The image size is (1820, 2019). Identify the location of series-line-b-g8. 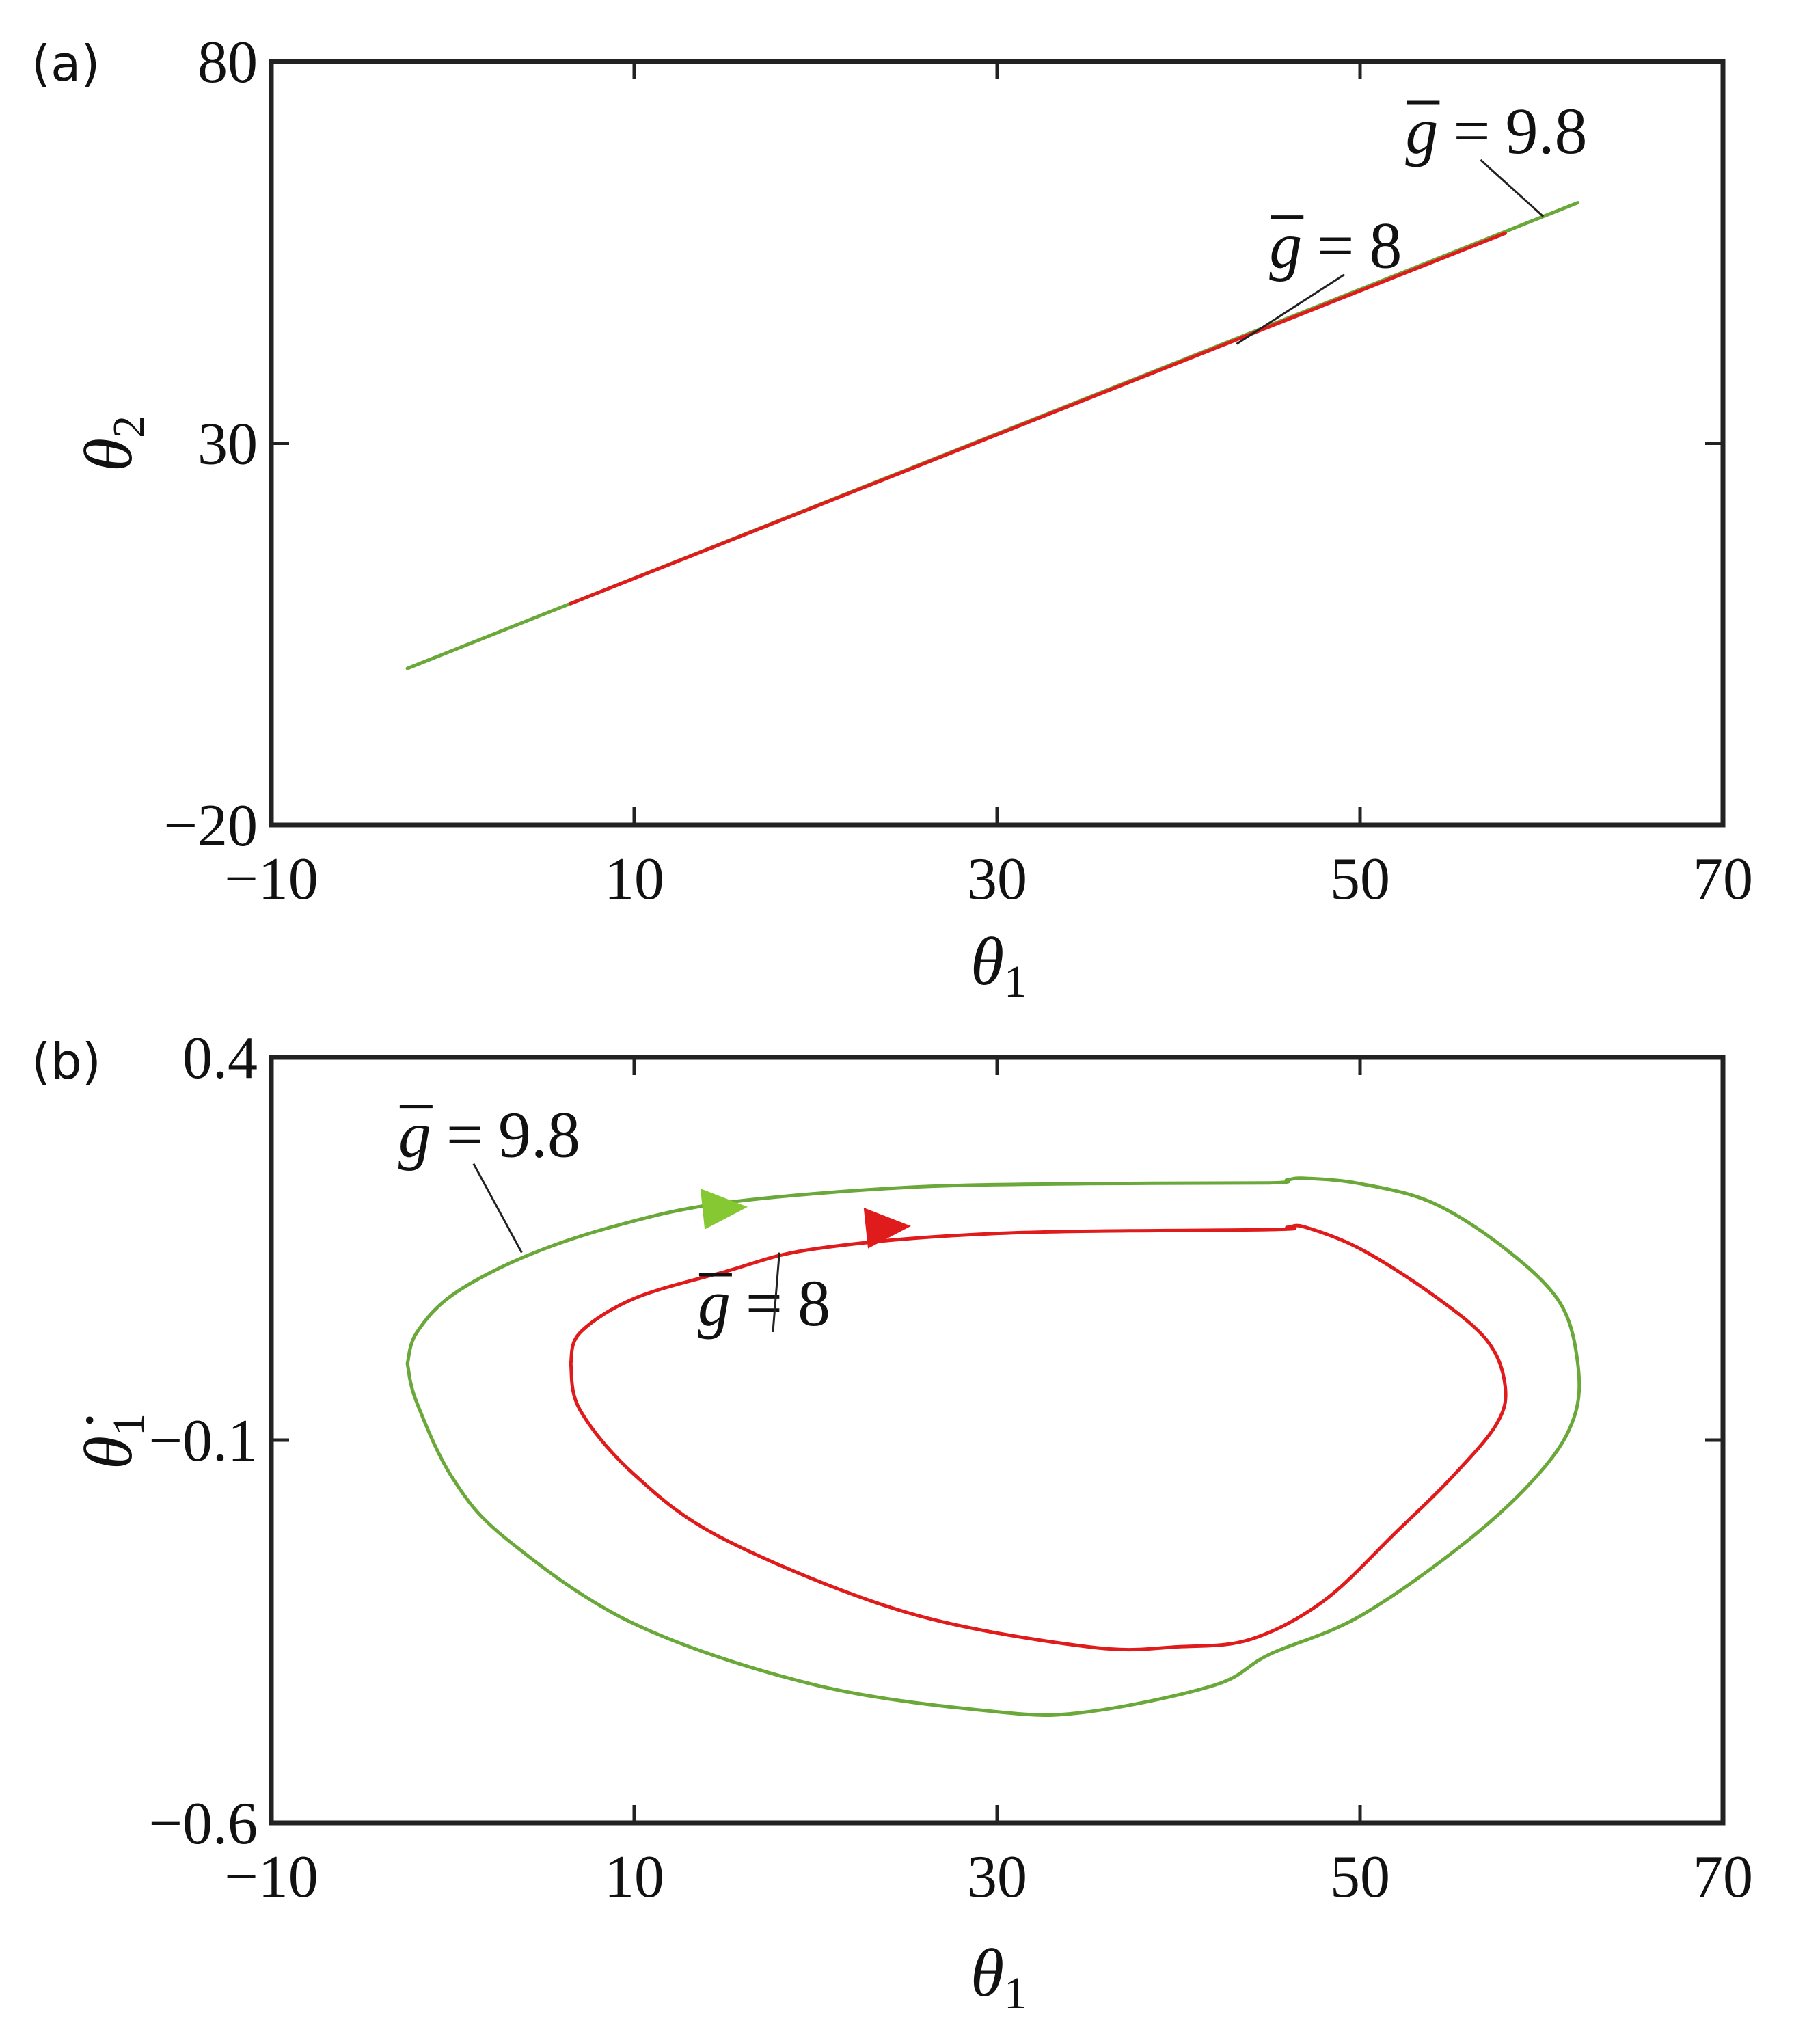
(1038, 1437).